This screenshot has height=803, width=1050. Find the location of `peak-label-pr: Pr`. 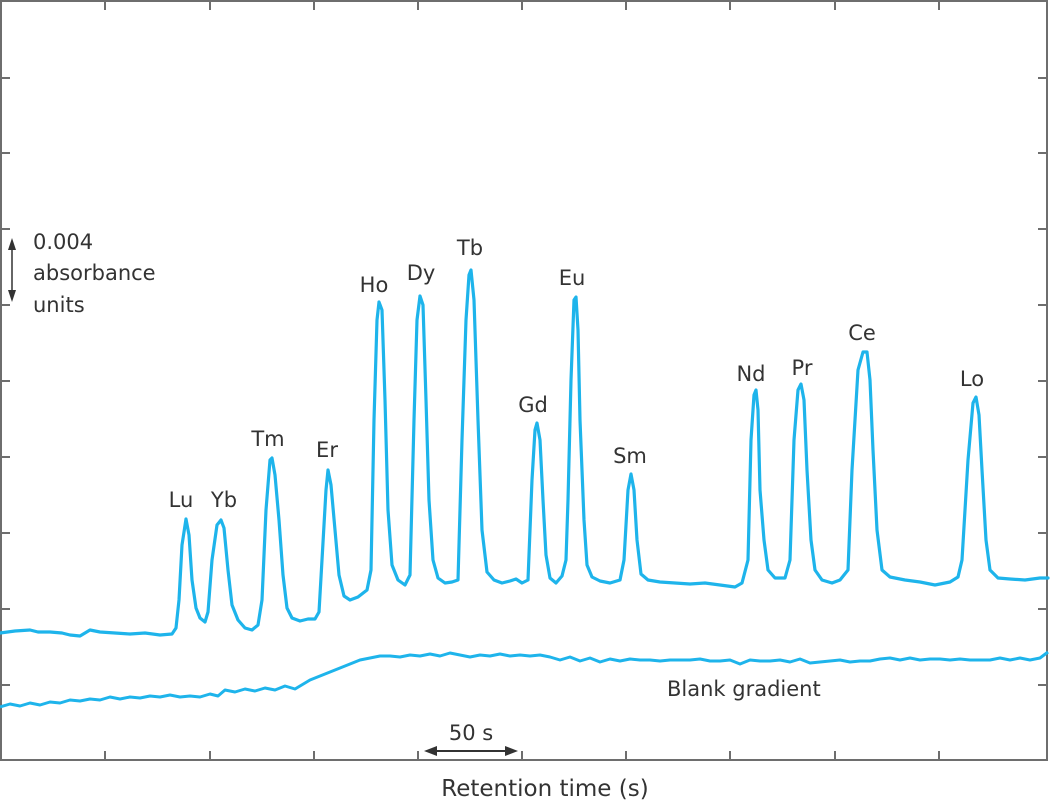

peak-label-pr: Pr is located at coordinates (802, 368).